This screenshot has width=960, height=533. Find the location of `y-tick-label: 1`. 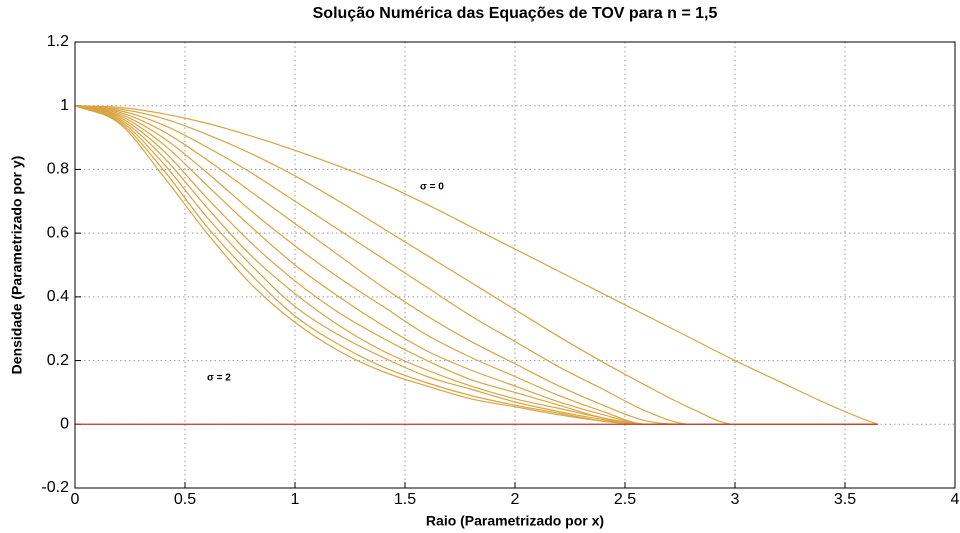

y-tick-label: 1 is located at coordinates (64, 105).